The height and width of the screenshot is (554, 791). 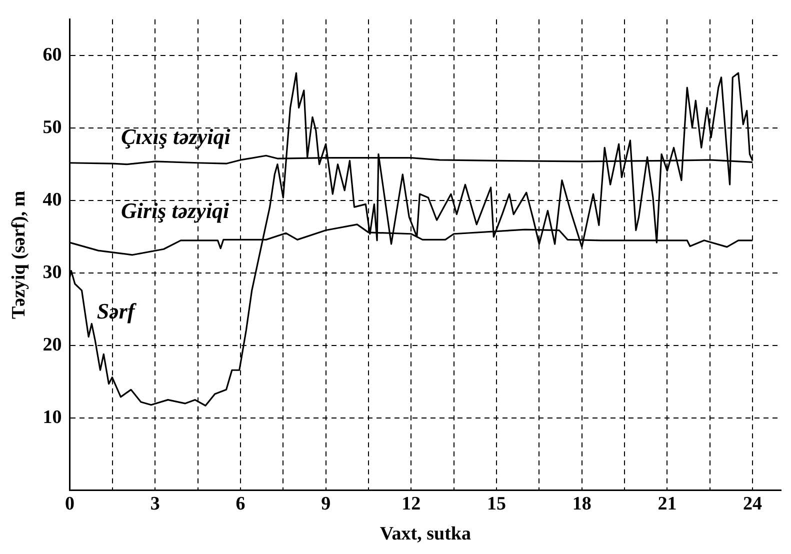 I want to click on y-tick-label: 30, so click(x=52, y=272).